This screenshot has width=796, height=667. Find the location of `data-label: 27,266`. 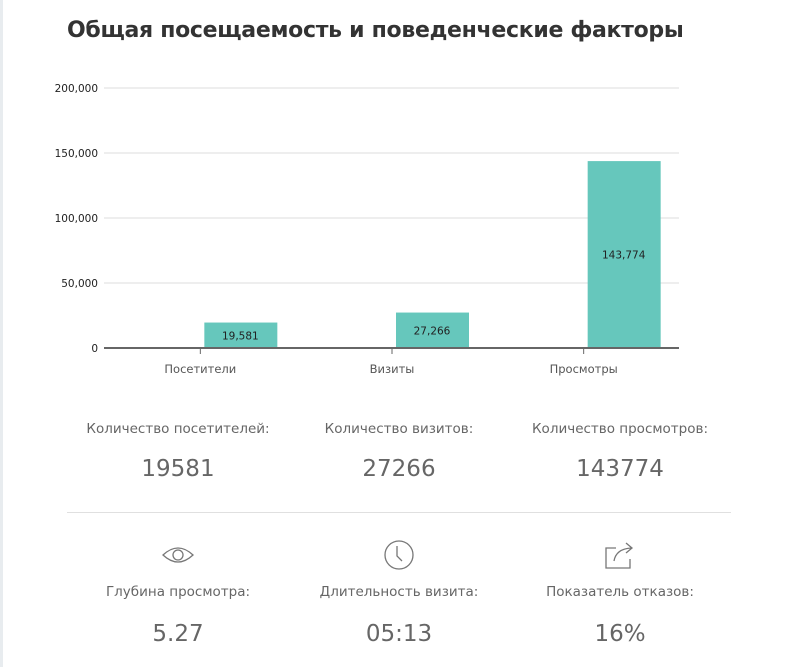

data-label: 27,266 is located at coordinates (432, 331).